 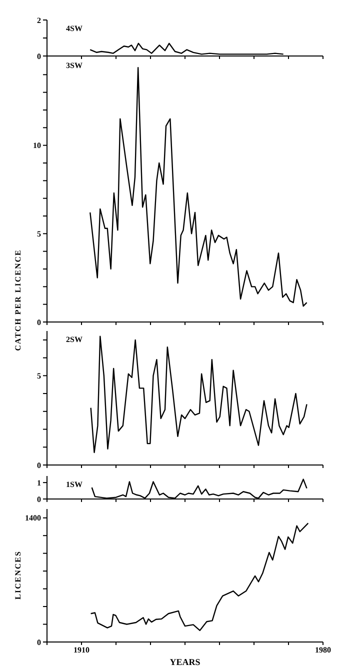 I want to click on y-tick-label: 2, so click(x=39, y=20).